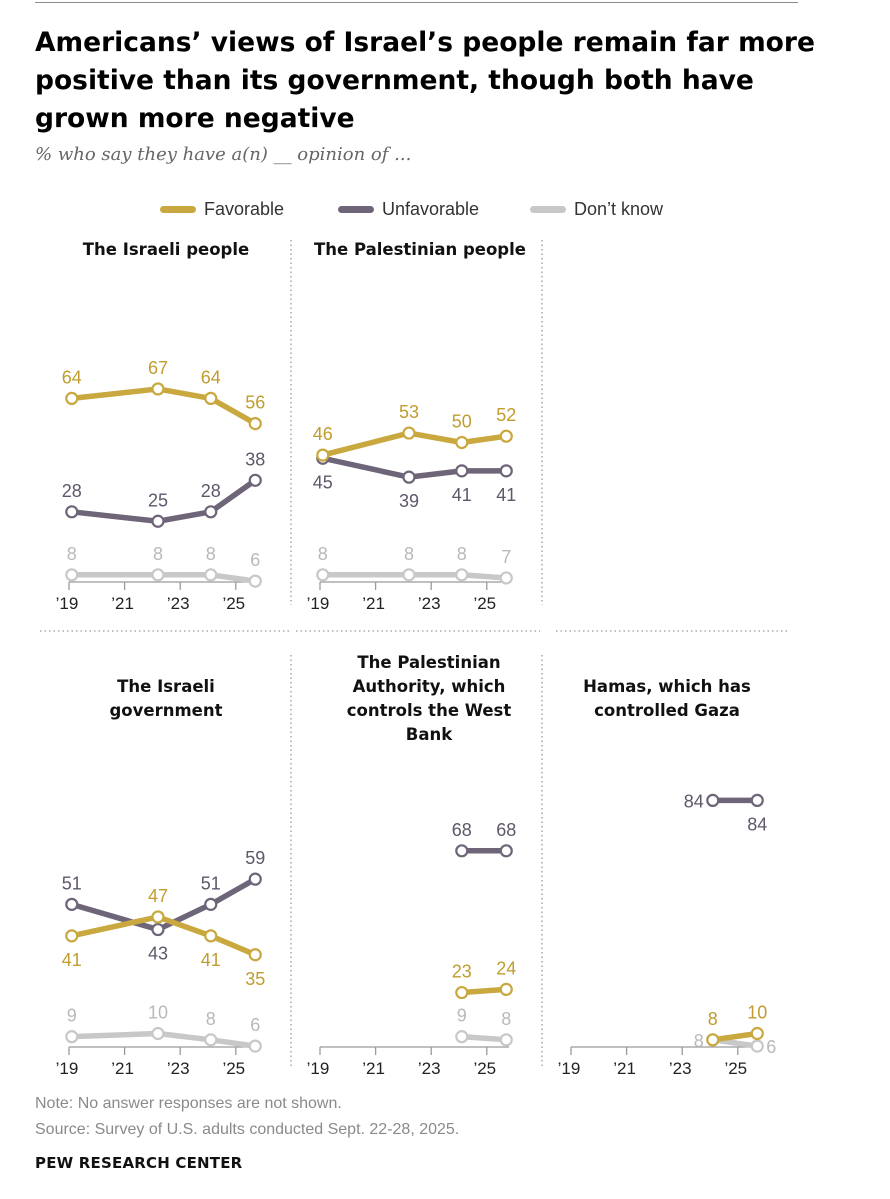 The image size is (890, 1199). Describe the element at coordinates (416, 2) in the screenshot. I see `top-rule` at that location.